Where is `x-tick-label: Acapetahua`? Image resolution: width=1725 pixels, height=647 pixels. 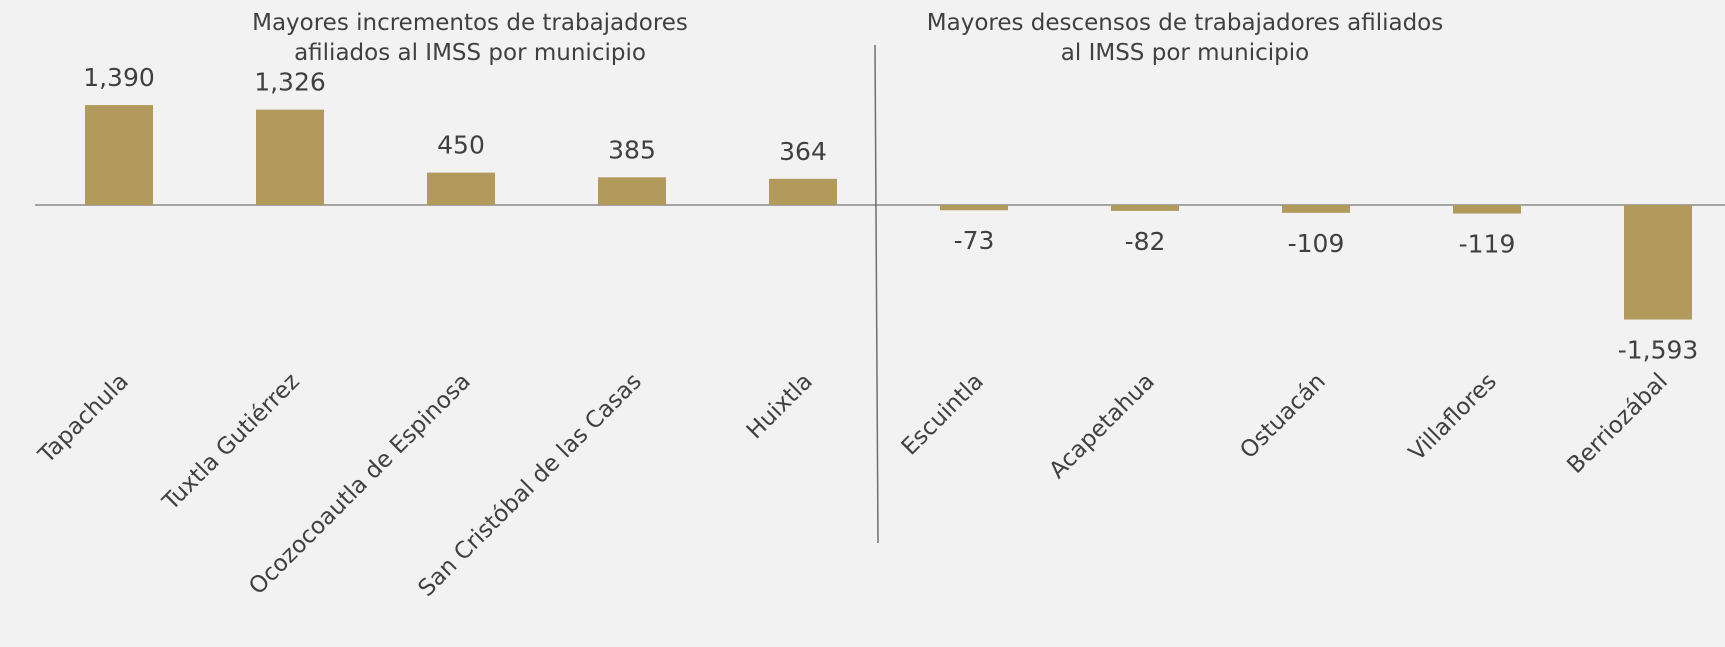
x-tick-label: Acapetahua is located at coordinates (1101, 425).